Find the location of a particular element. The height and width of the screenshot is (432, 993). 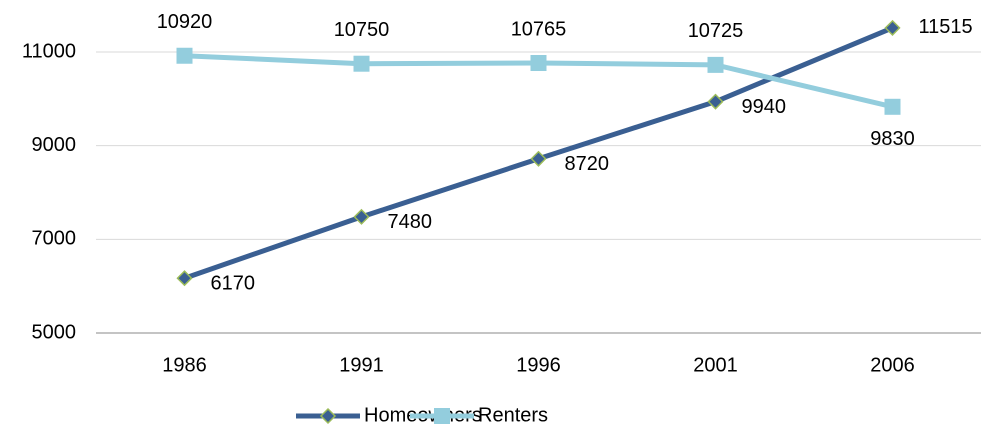

legend-item: Renters is located at coordinates (479, 415).